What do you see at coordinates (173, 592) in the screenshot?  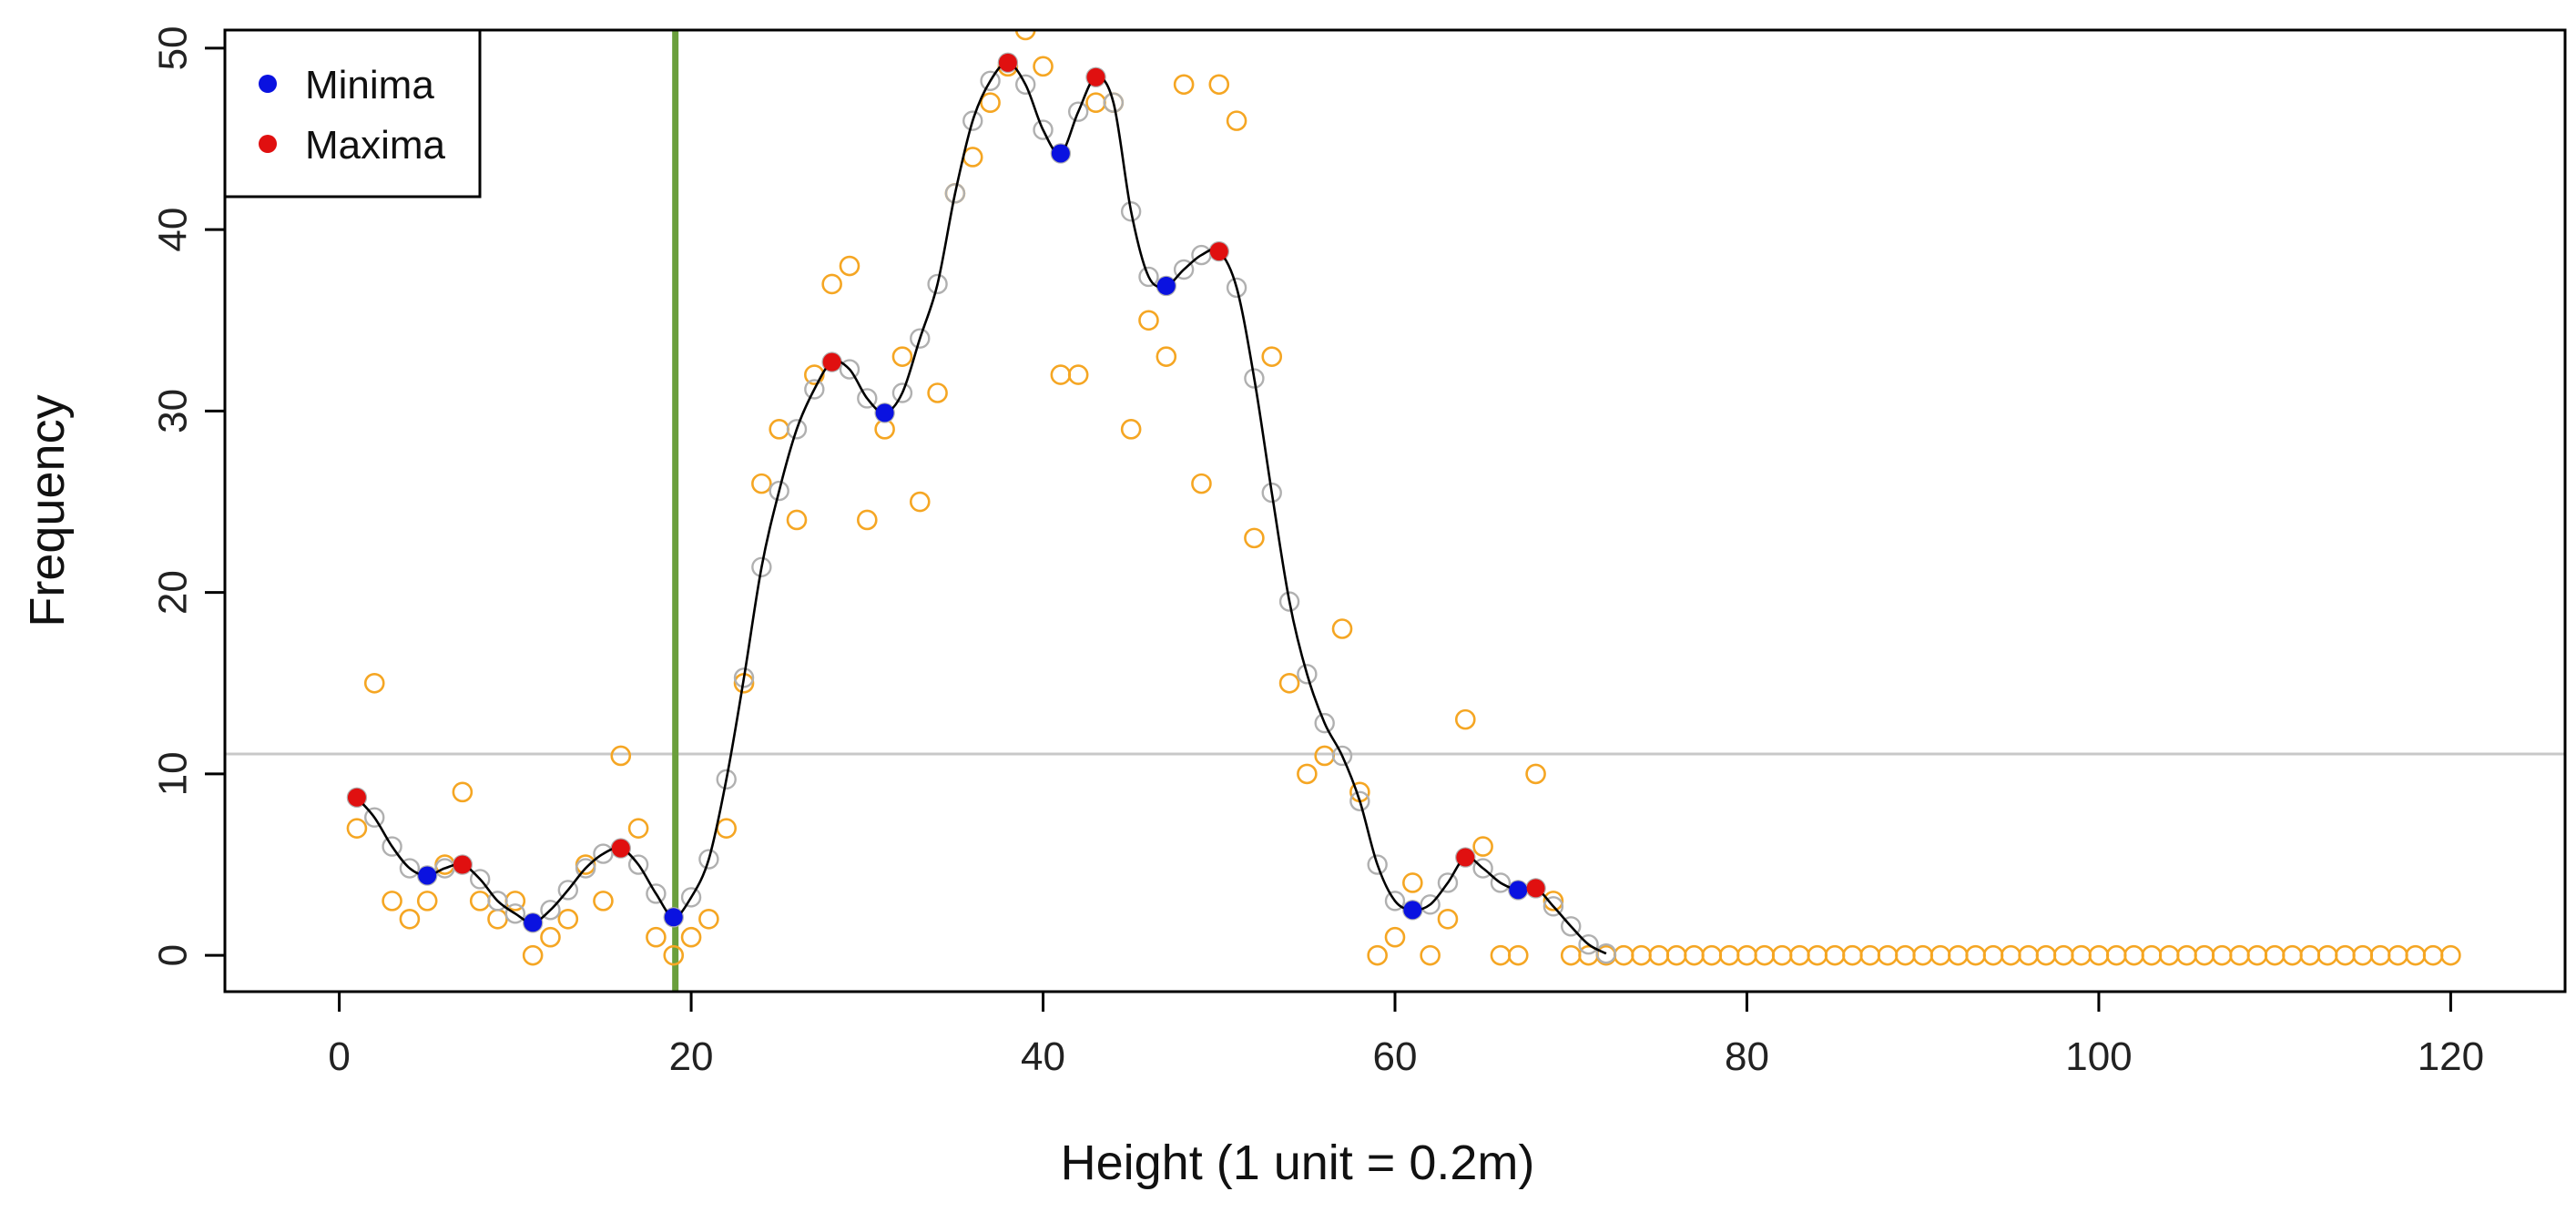 I see `y-tick-label: 20` at bounding box center [173, 592].